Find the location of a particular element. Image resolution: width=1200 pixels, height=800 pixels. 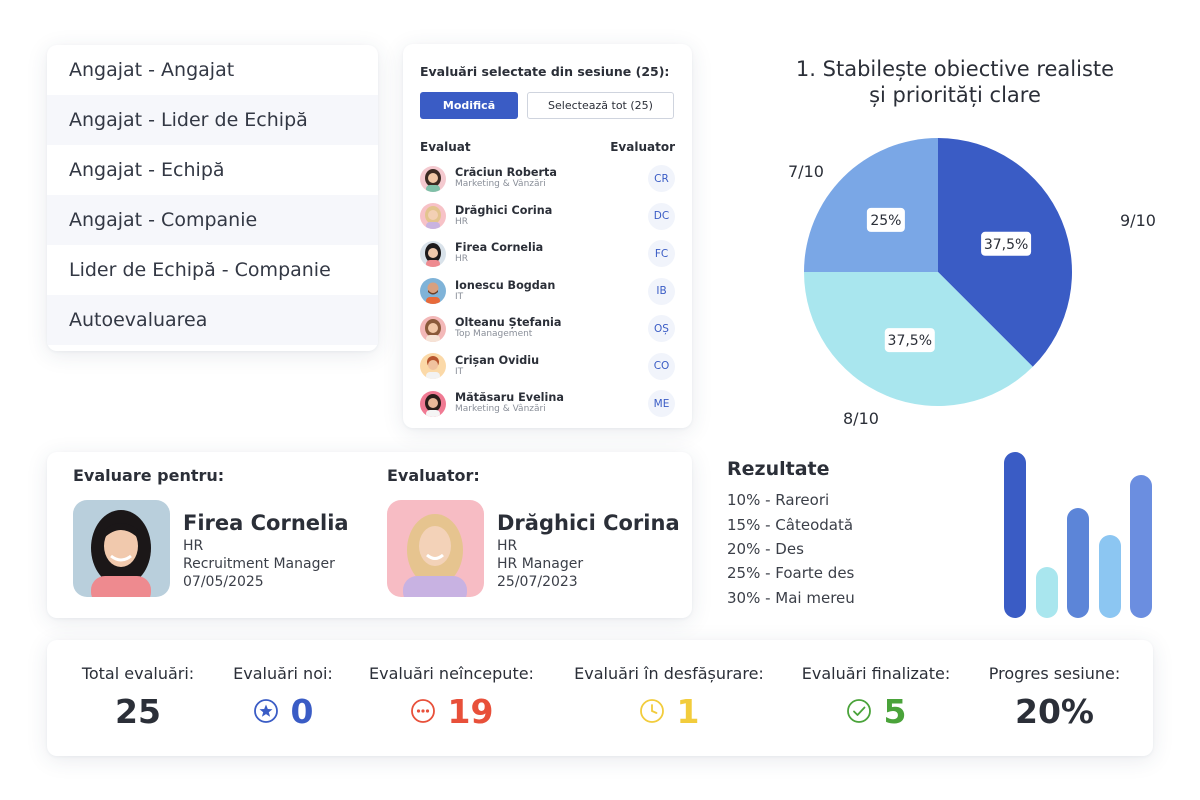

stat-label: Evaluări noi: is located at coordinates (283, 673).